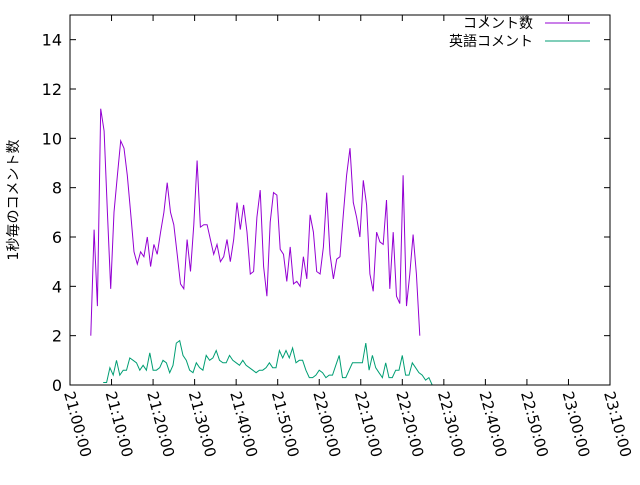 This screenshot has width=640, height=485. I want to click on legend-label: コメント数, so click(498, 24).